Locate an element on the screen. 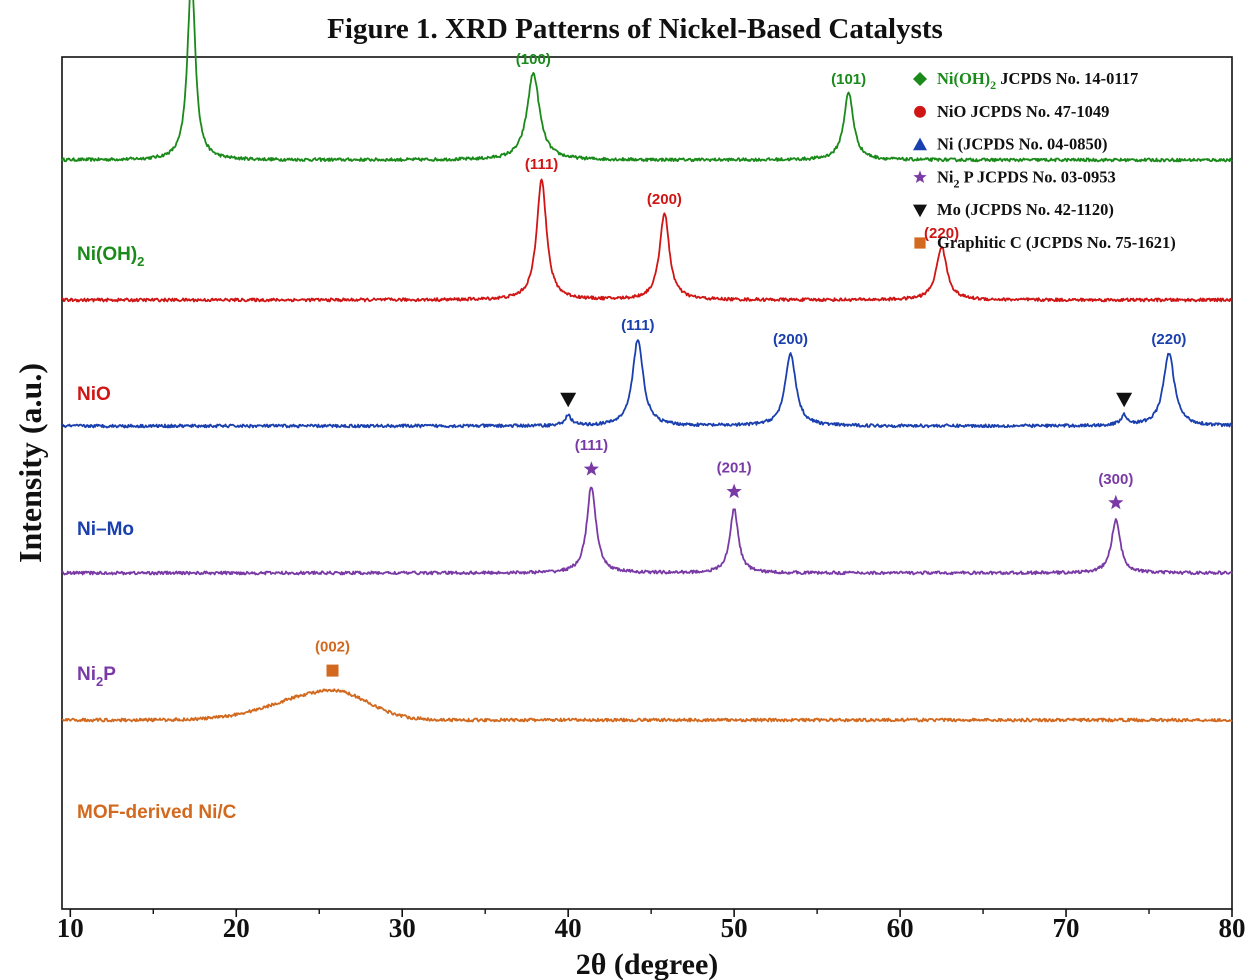 The image size is (1252, 980). legend-item: Ni (JCPDS No. 04-0850) is located at coordinates (1010, 144).